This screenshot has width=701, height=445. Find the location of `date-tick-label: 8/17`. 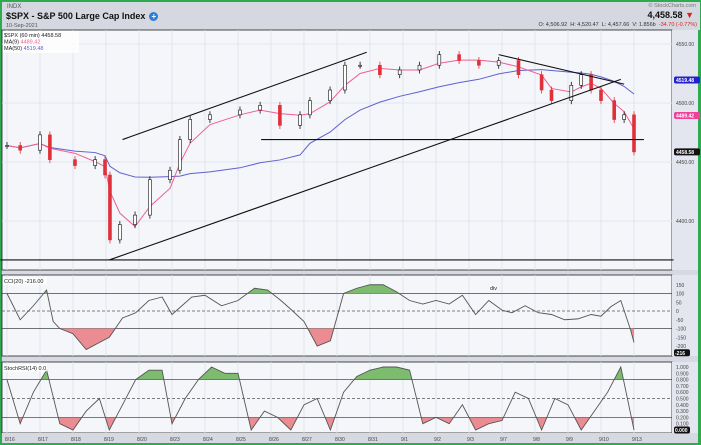

date-tick-label: 8/17 is located at coordinates (43, 440).